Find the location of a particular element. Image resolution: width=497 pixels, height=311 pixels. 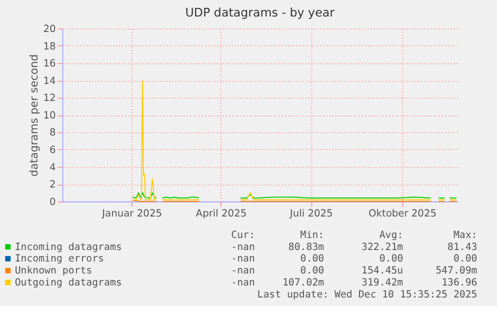

text: 319.42m is located at coordinates (383, 282).